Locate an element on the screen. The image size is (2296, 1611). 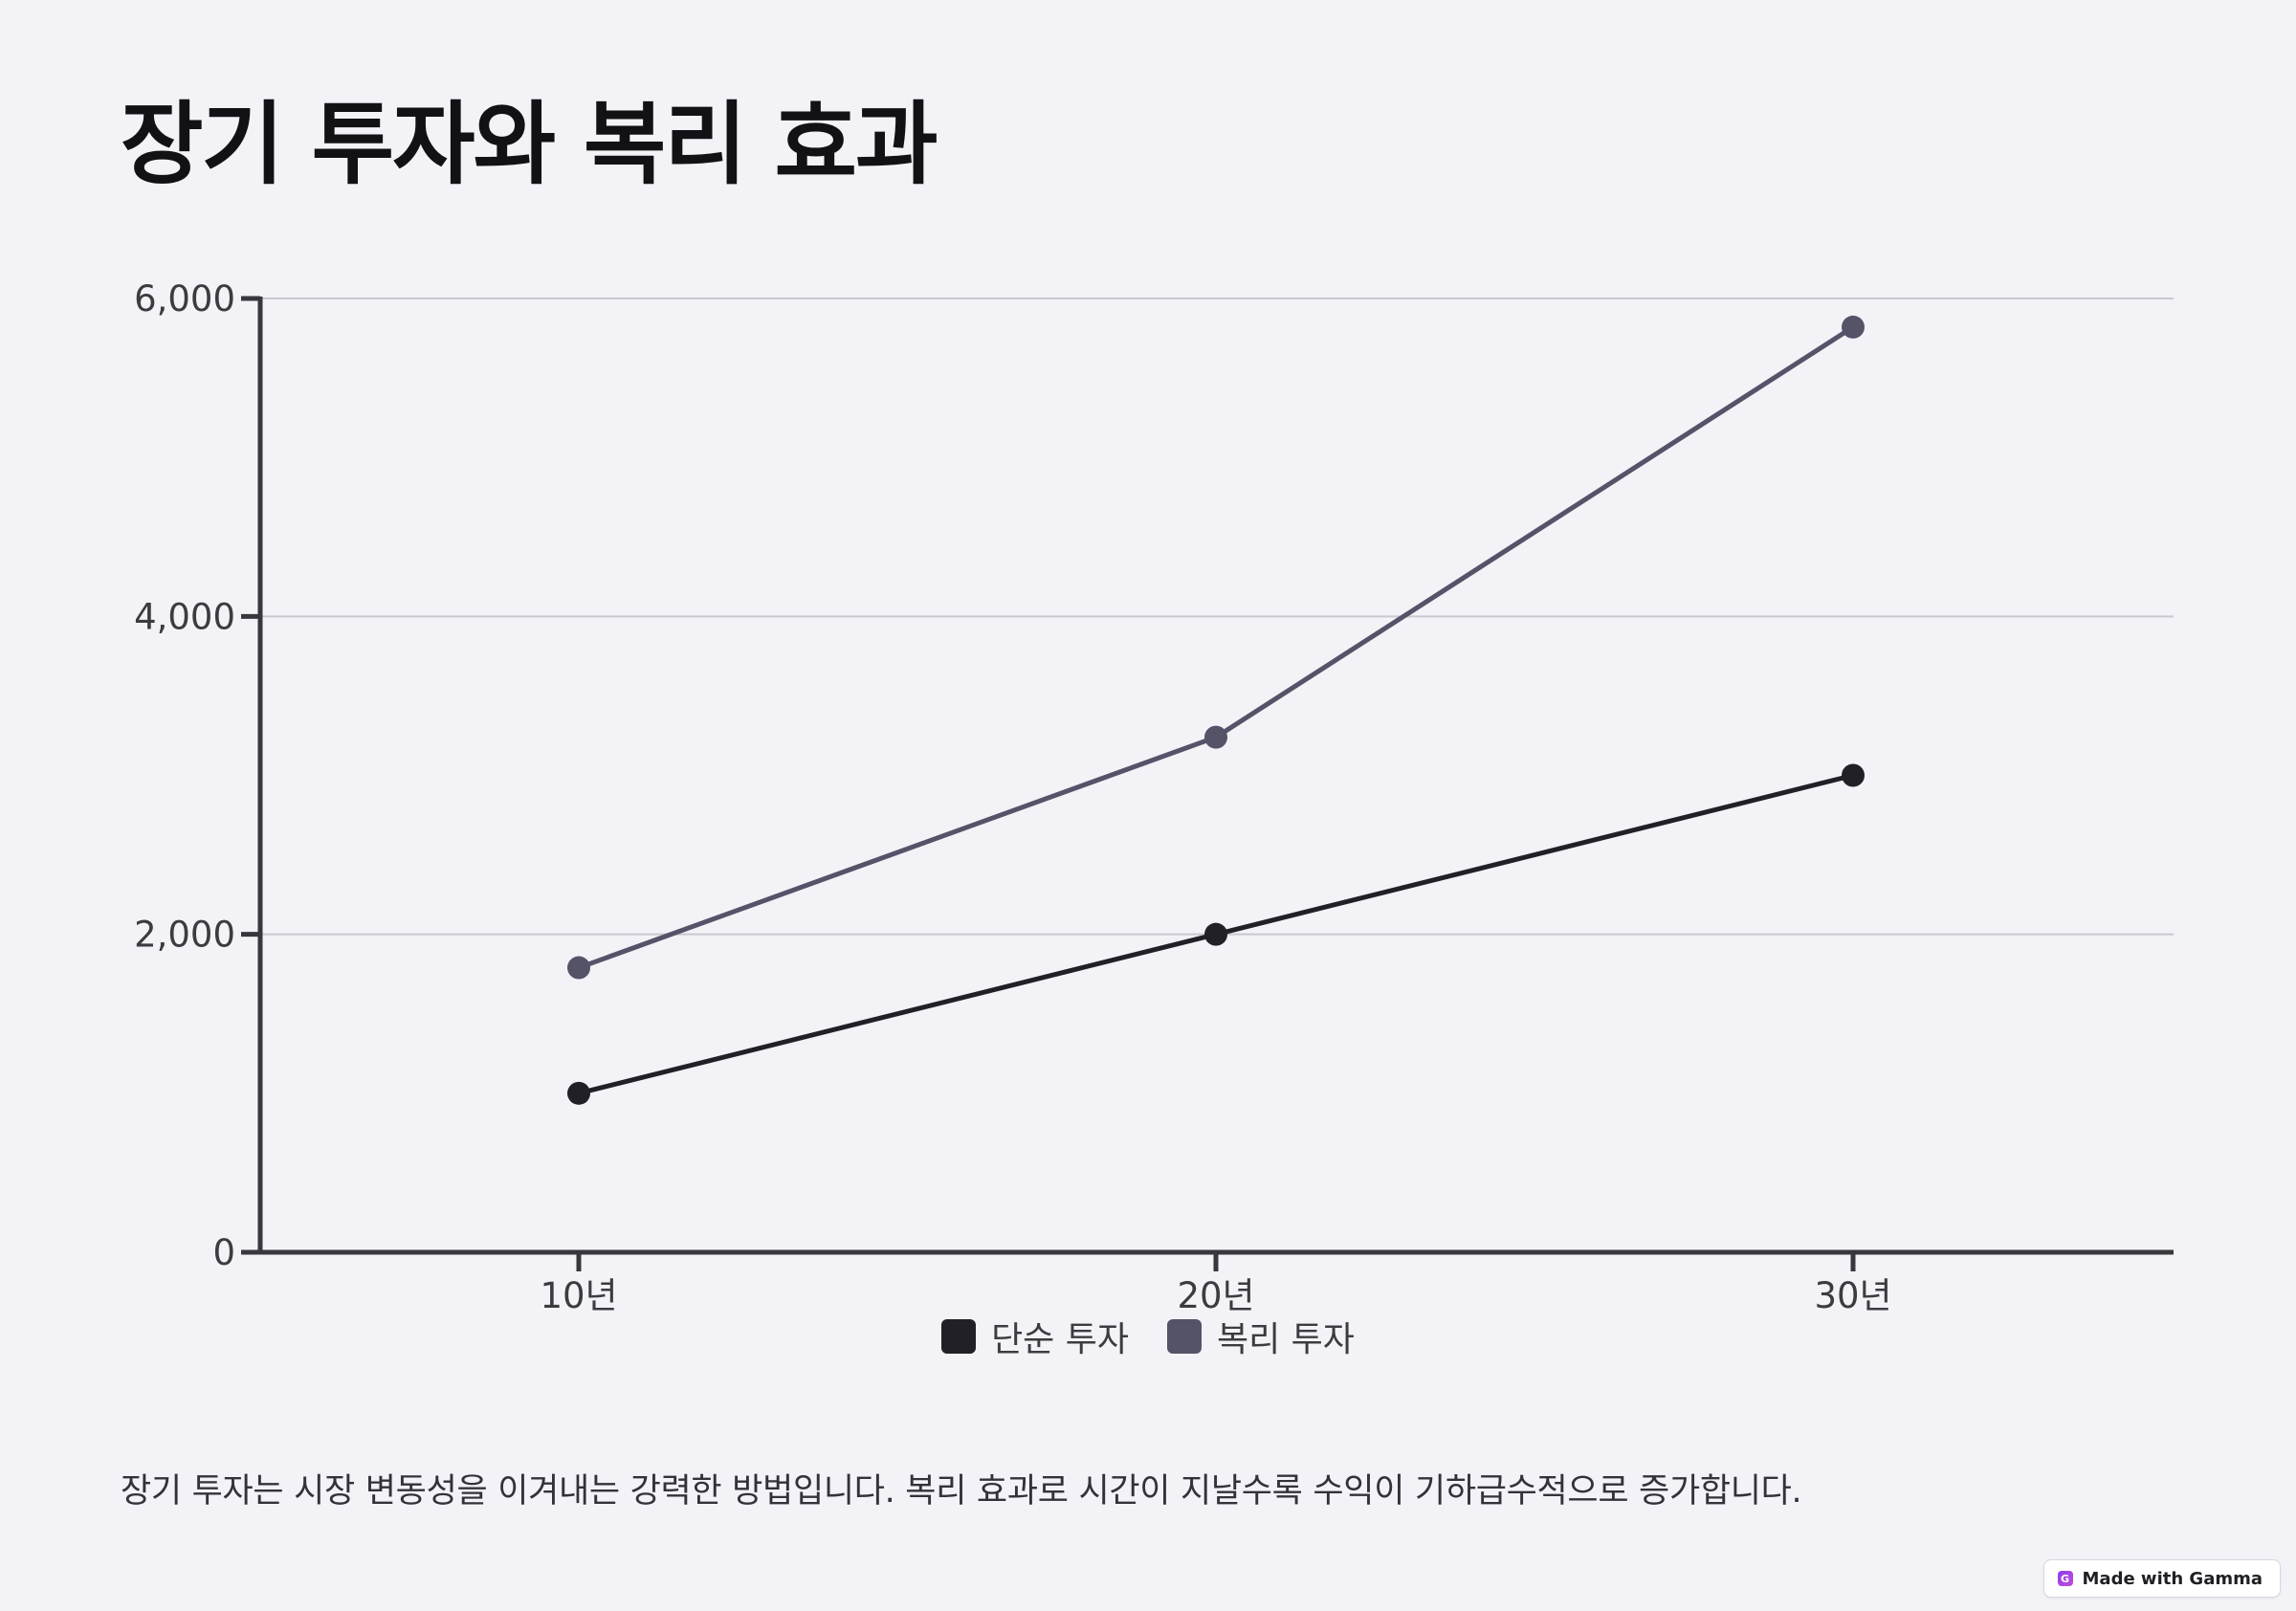
legend-item-compound: 복리 투자 is located at coordinates (1261, 1336).